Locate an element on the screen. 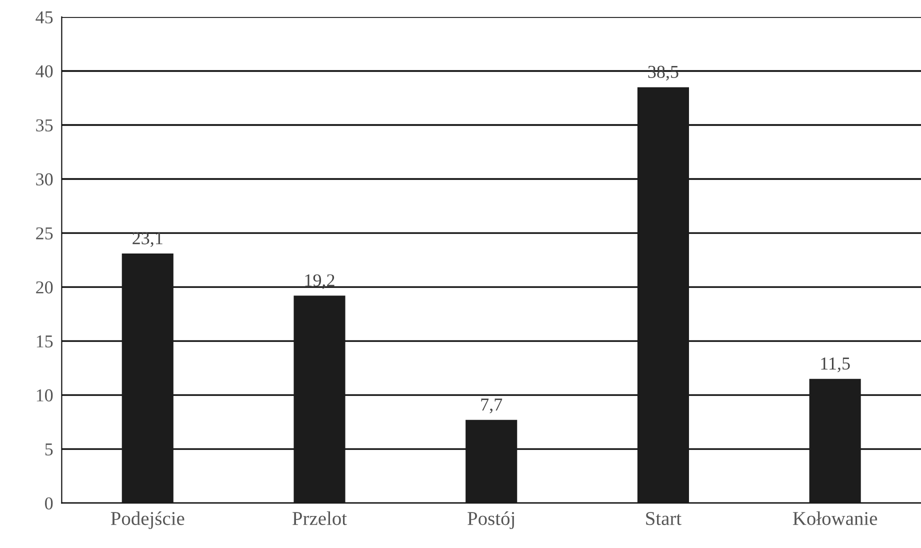 This screenshot has height=548, width=921. x-tick-label: Podejście is located at coordinates (147, 520).